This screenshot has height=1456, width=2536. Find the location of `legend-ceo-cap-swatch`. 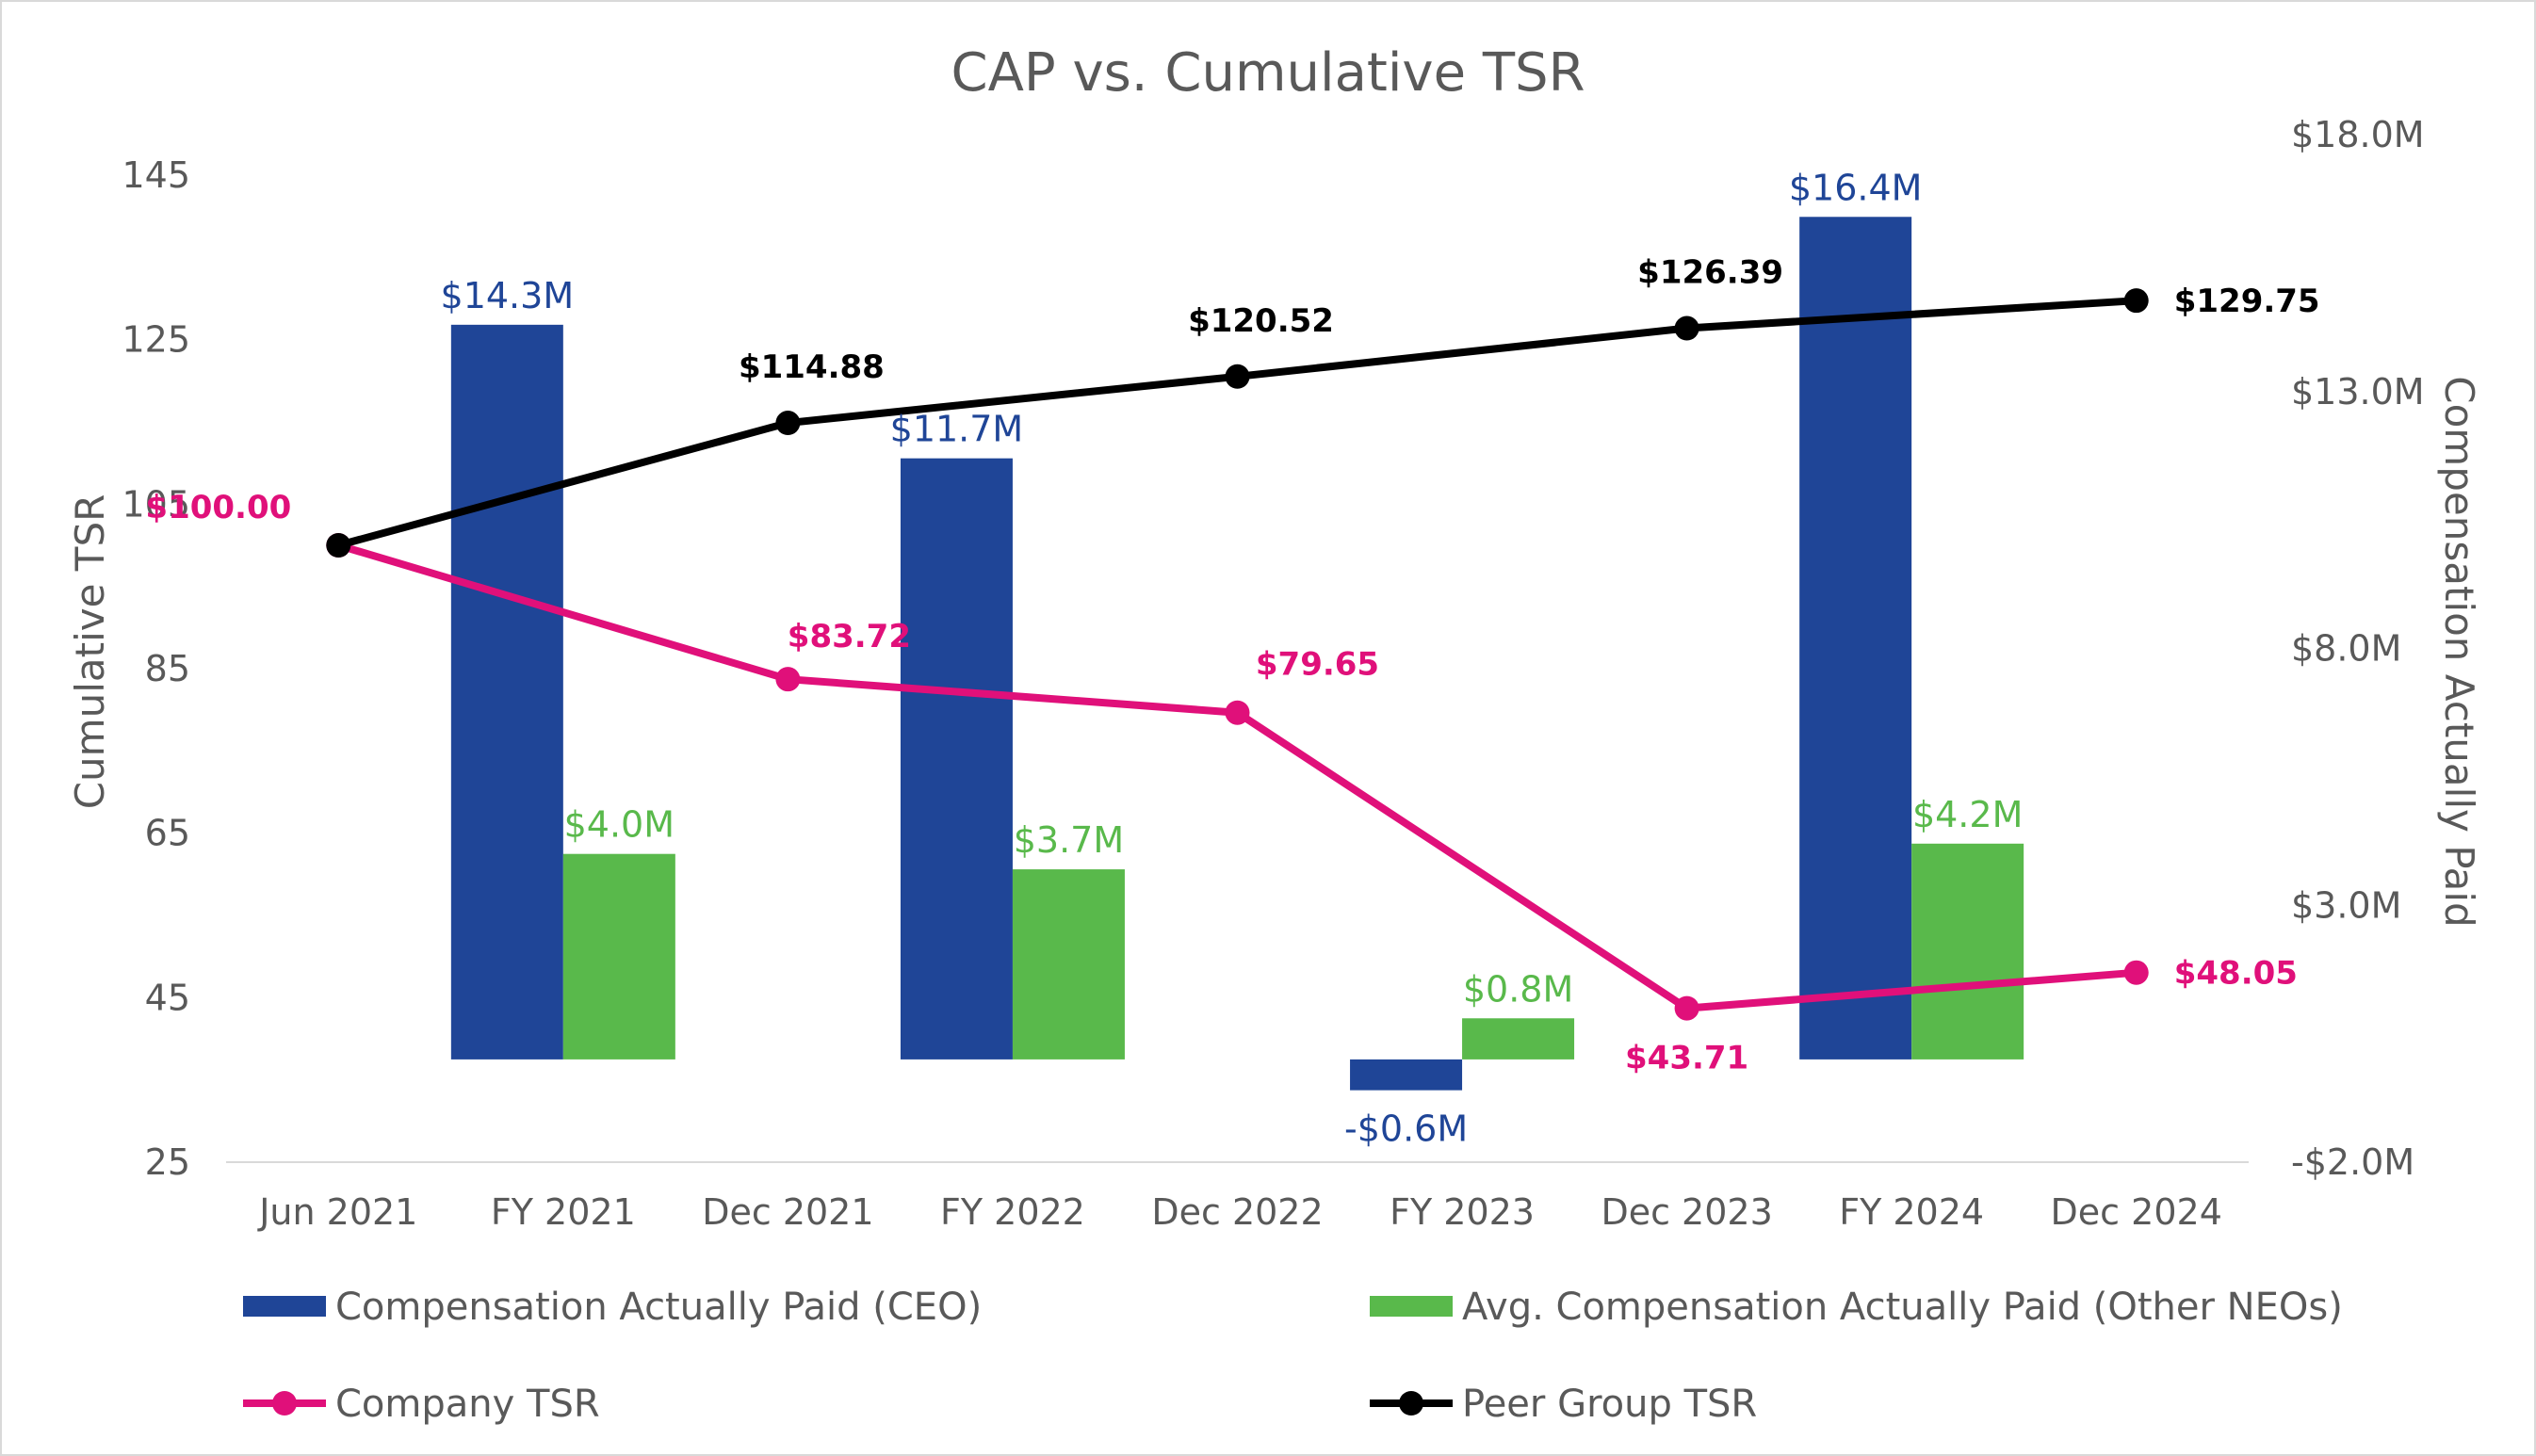

legend-ceo-cap-swatch is located at coordinates (284, 1306).